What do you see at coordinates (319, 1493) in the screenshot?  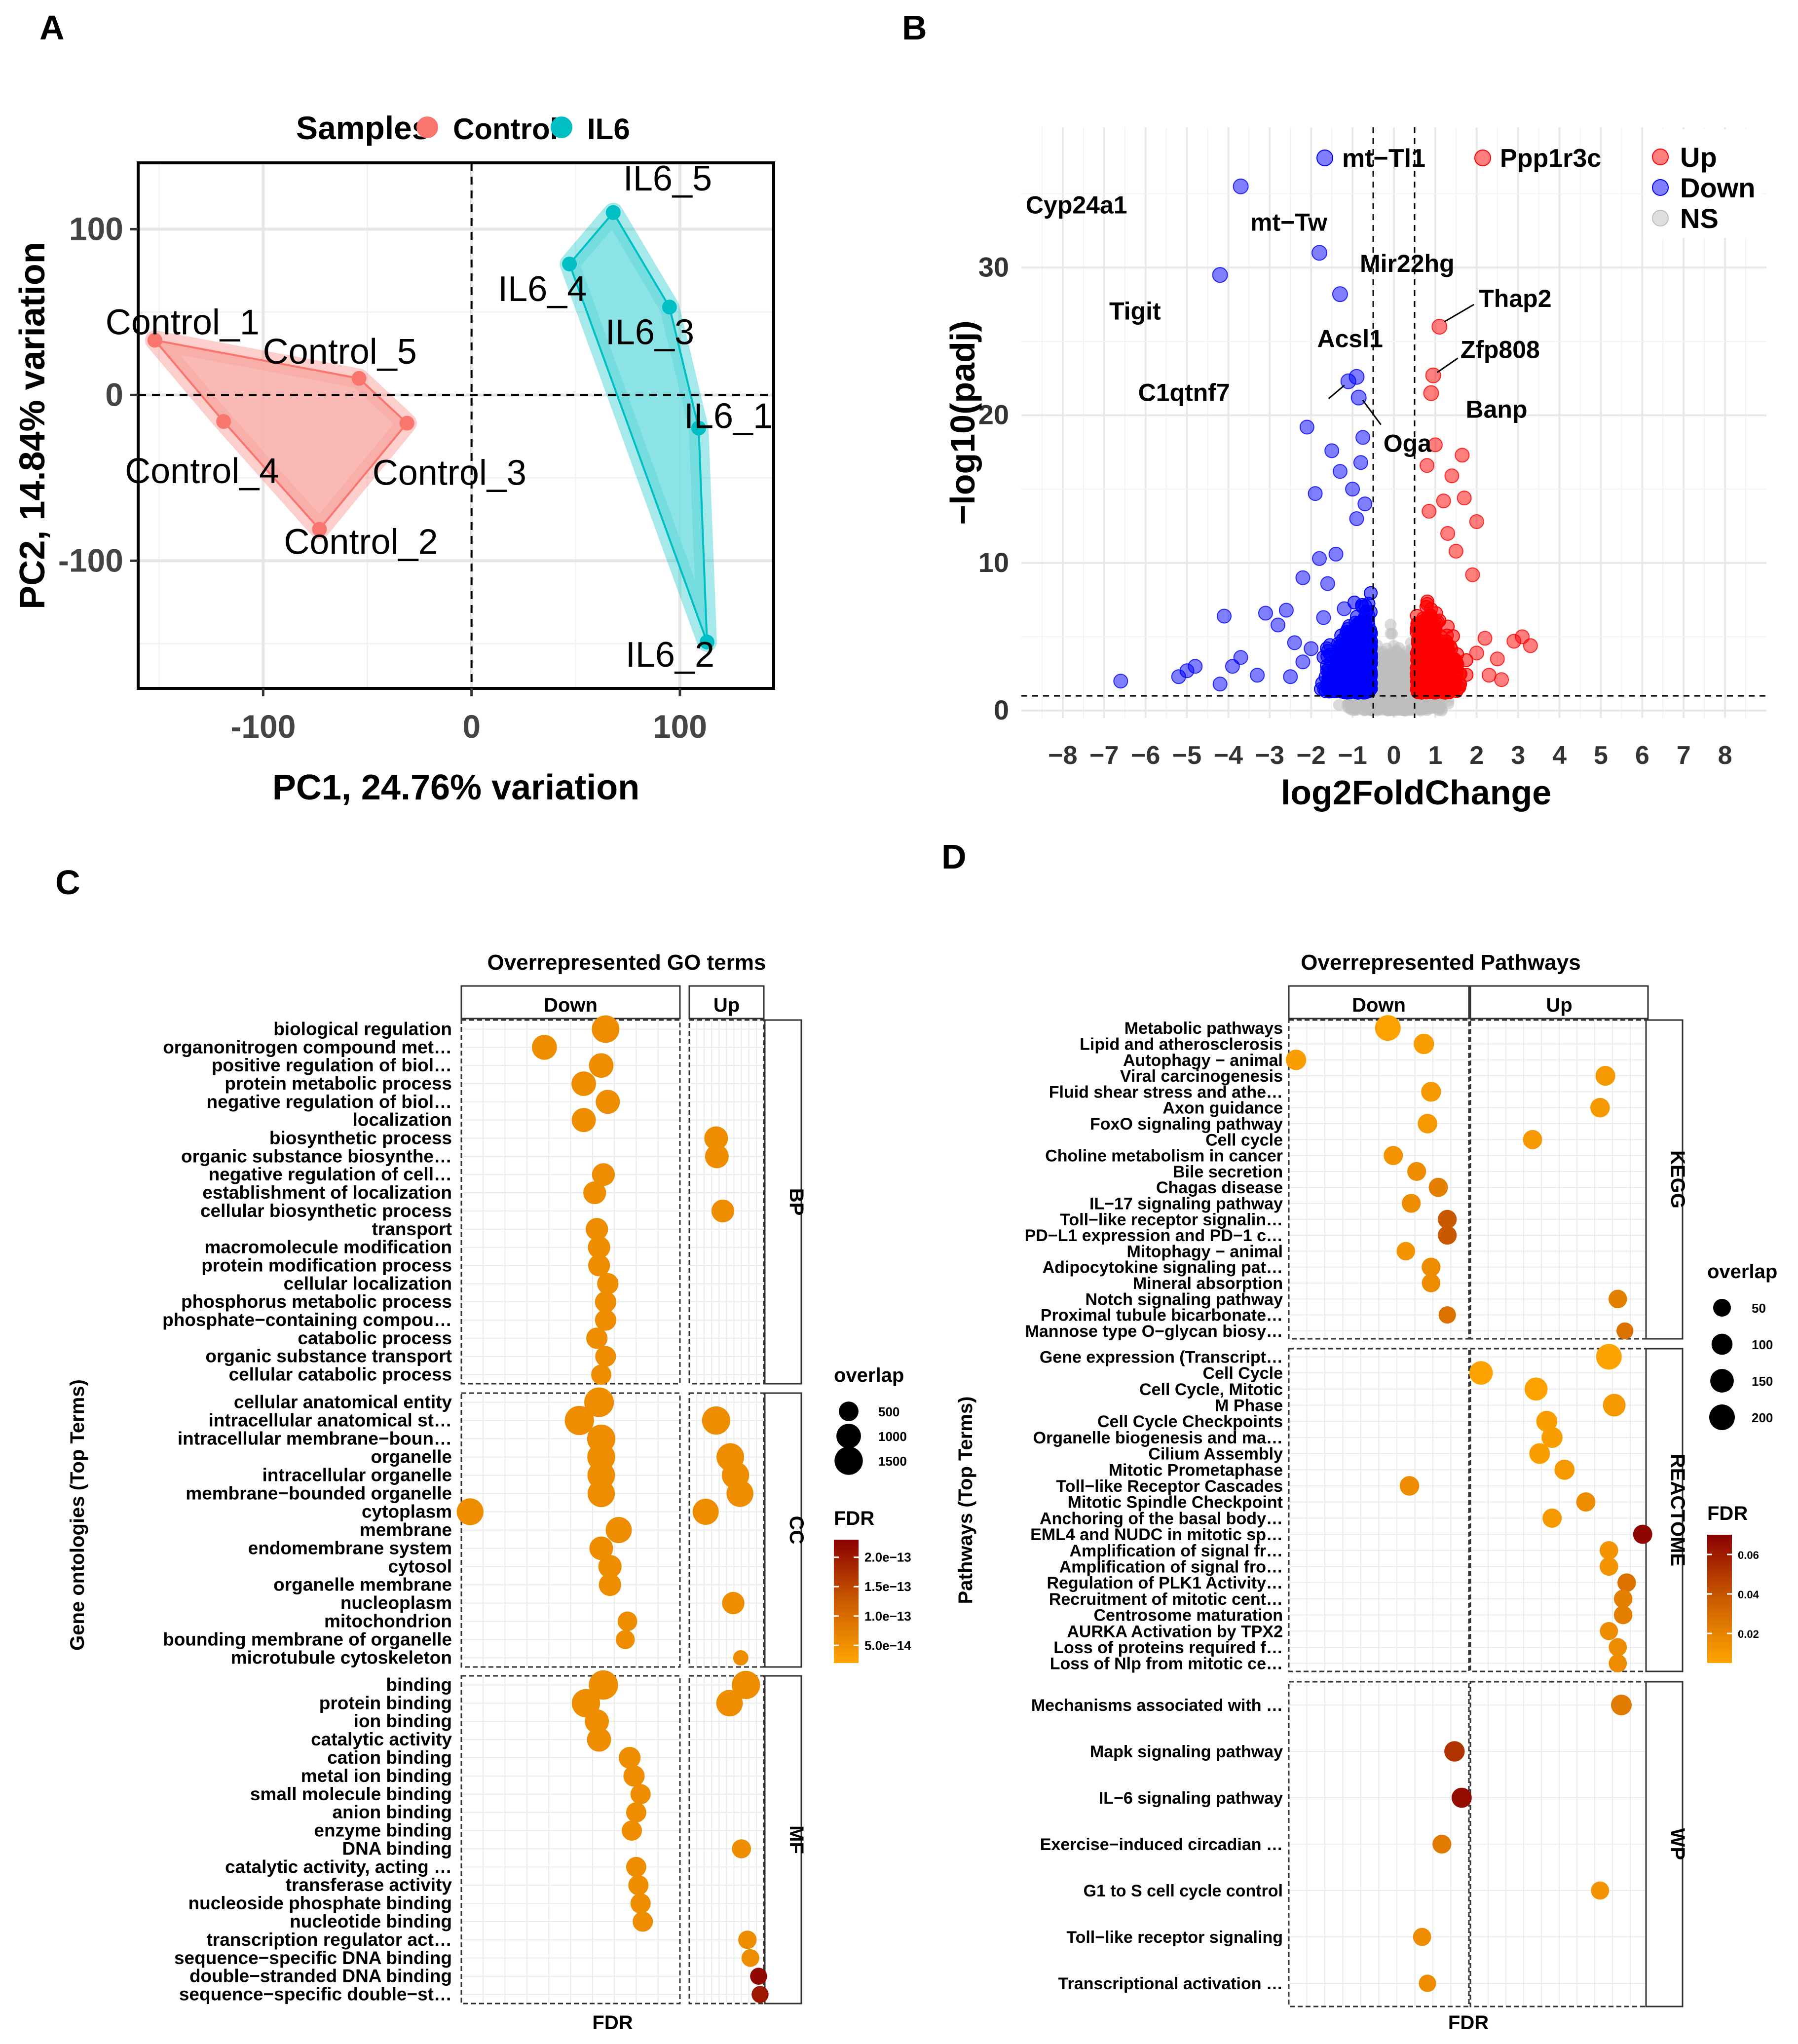 I see `term-label: membrane−bounded organelle` at bounding box center [319, 1493].